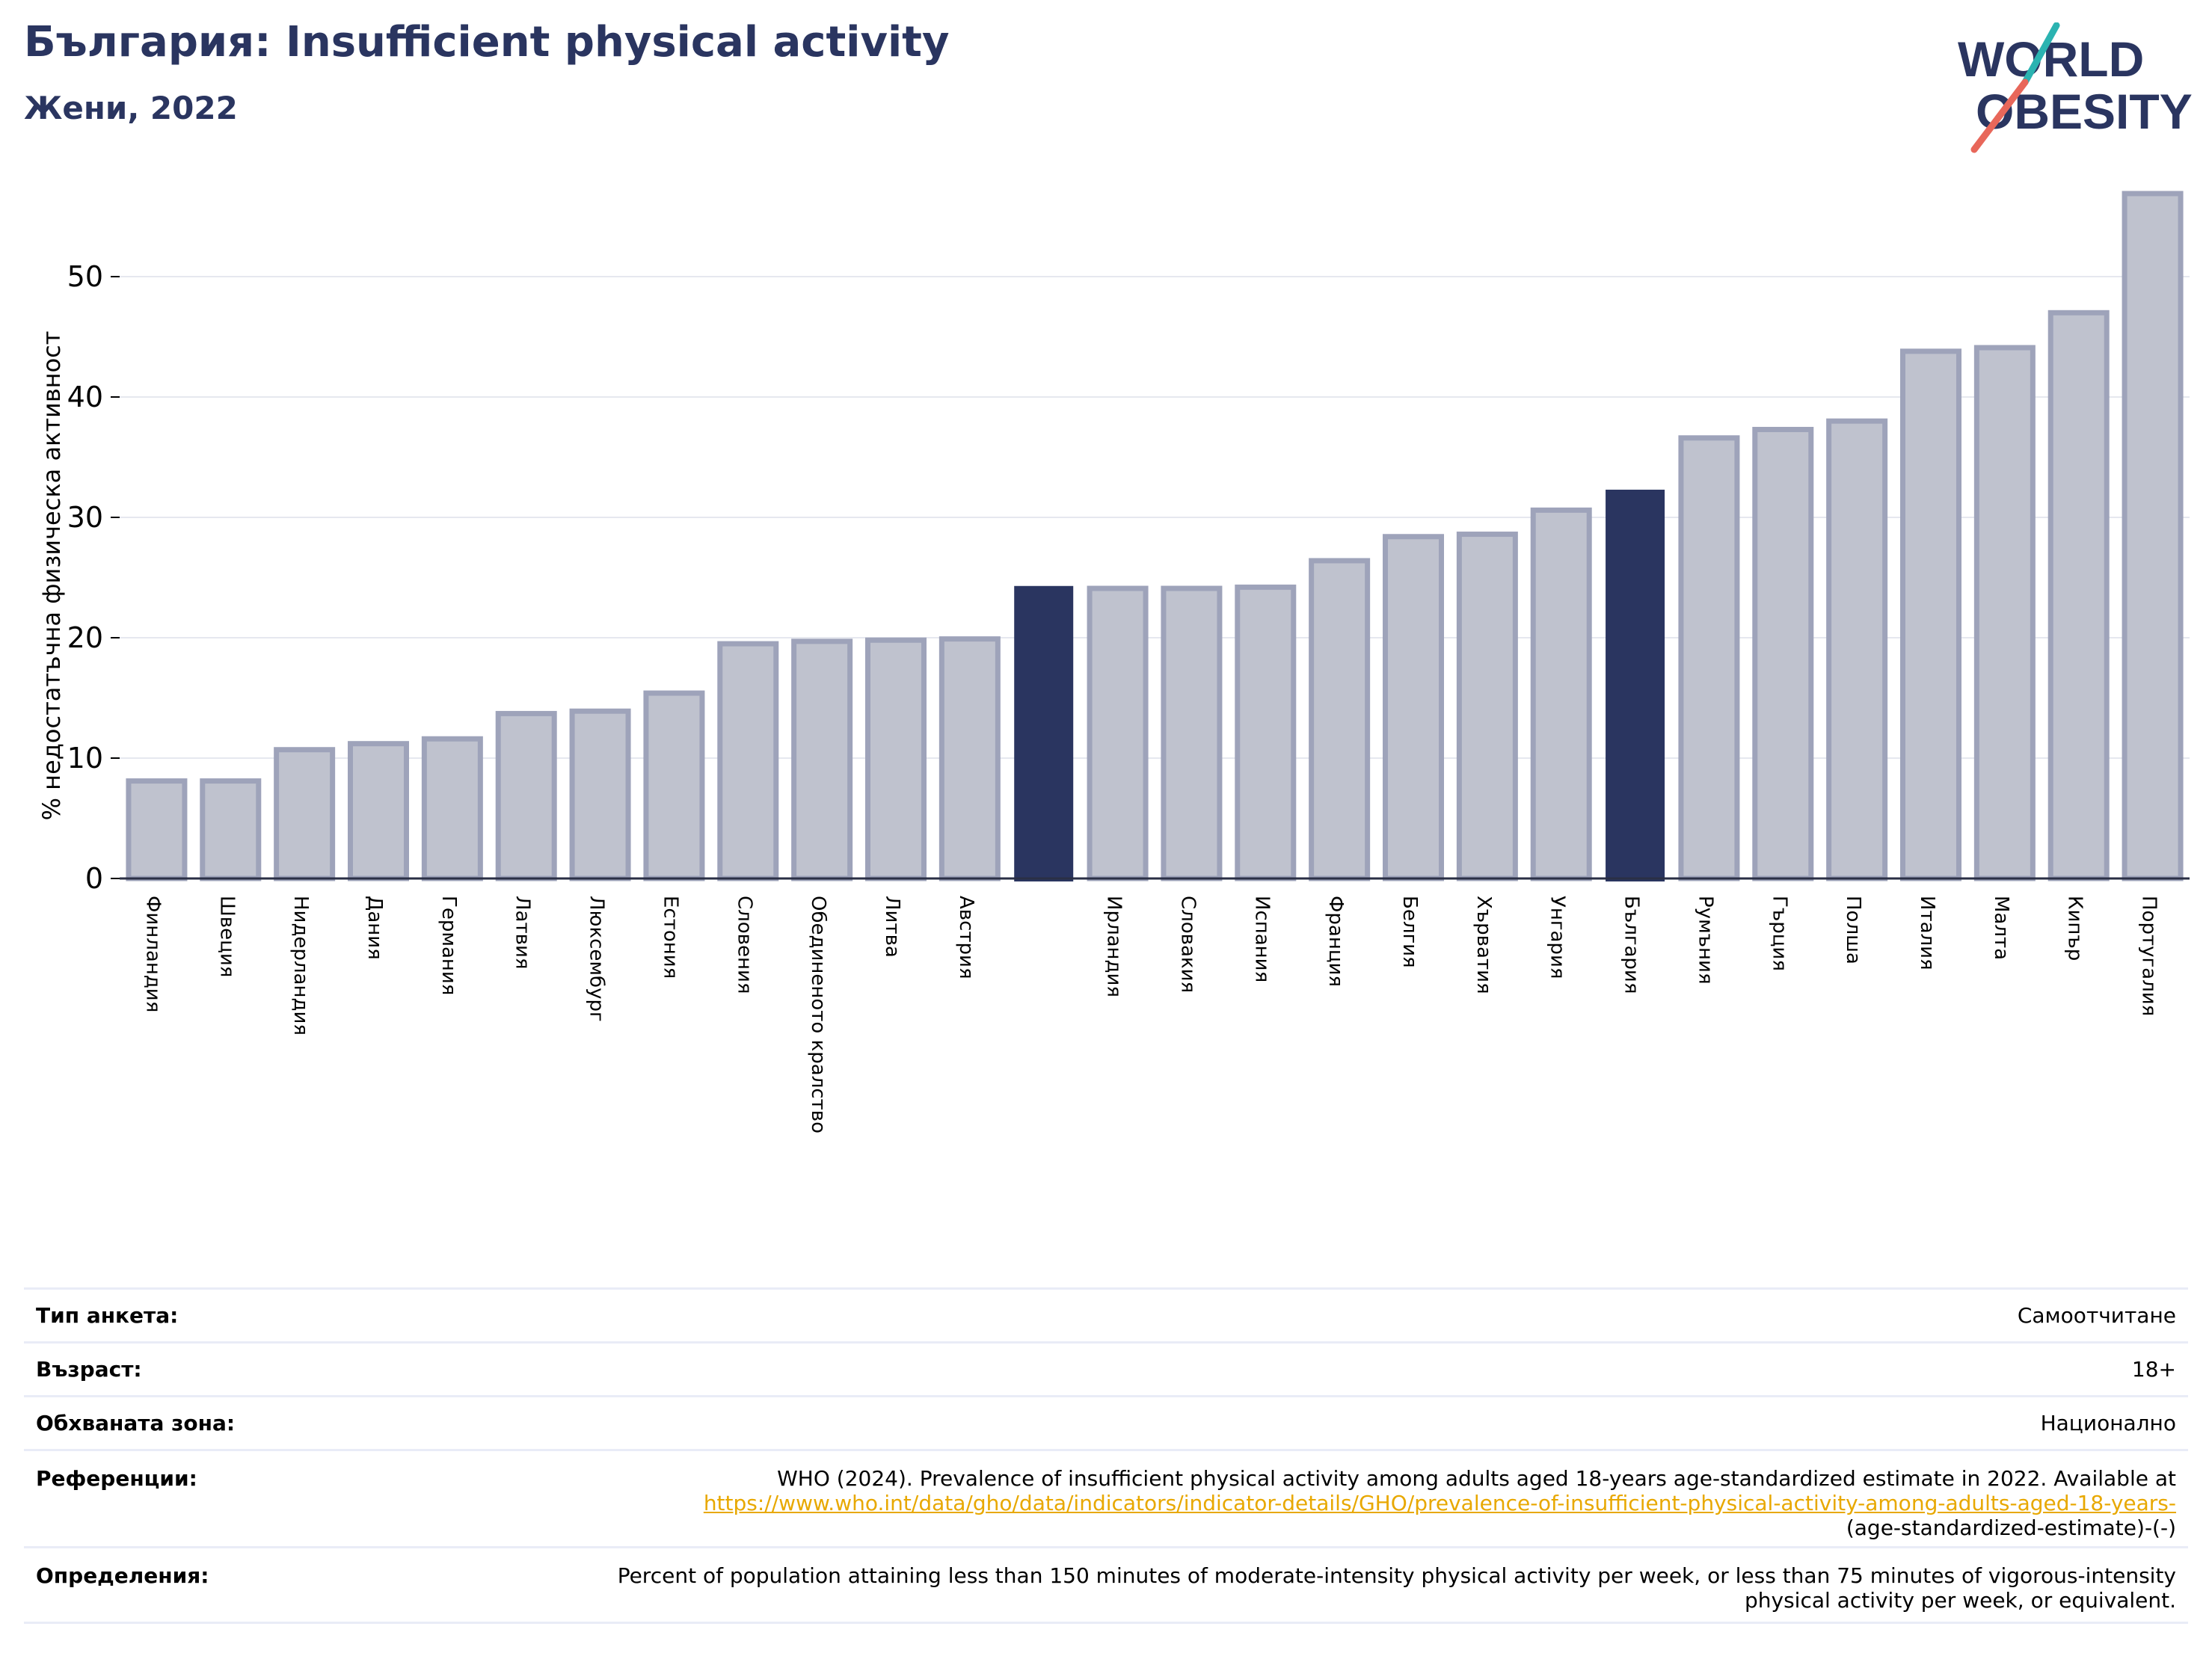 This screenshot has height=1662, width=2212. Describe the element at coordinates (1853, 930) in the screenshot. I see `x-tick-label: Полша` at that location.